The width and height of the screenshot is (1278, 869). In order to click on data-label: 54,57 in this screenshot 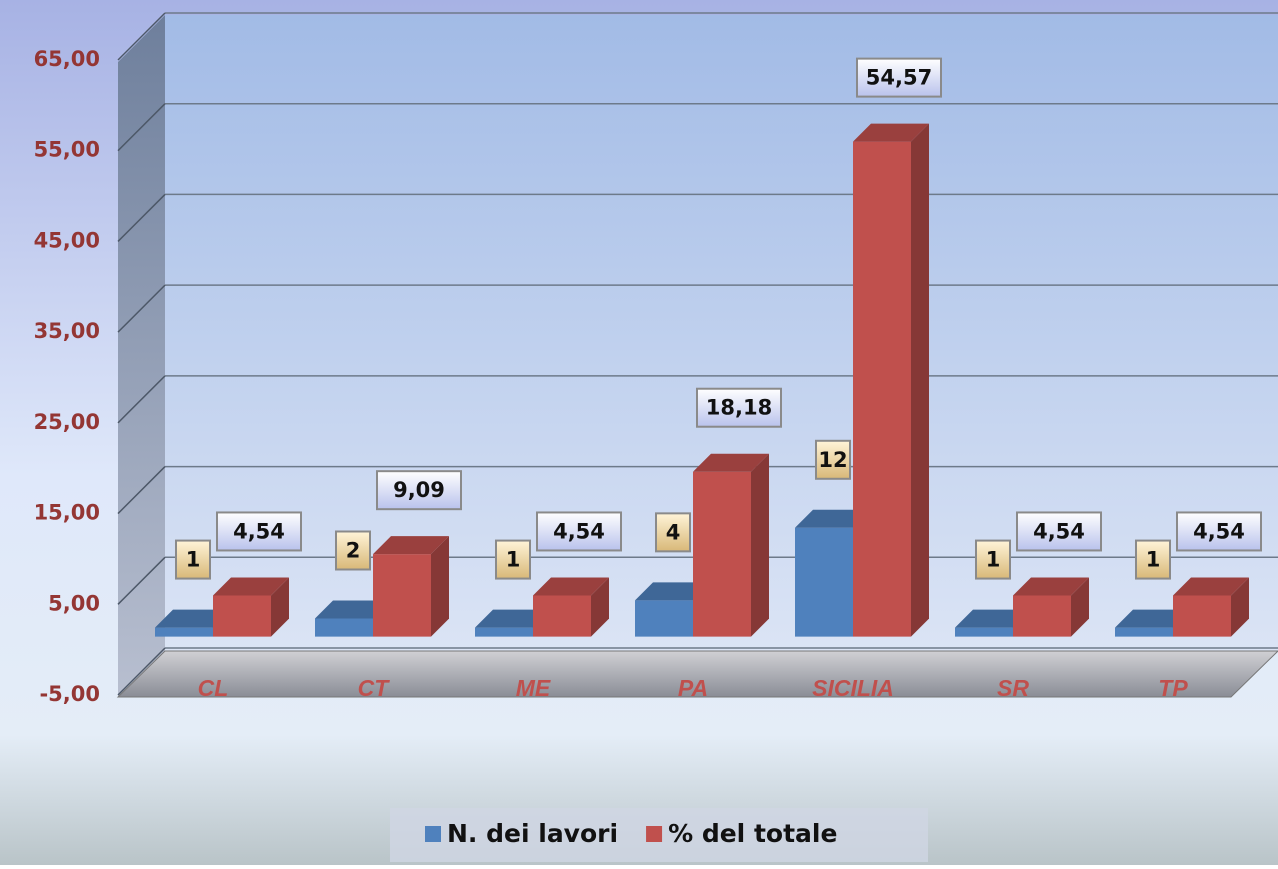, I will do `click(899, 78)`.